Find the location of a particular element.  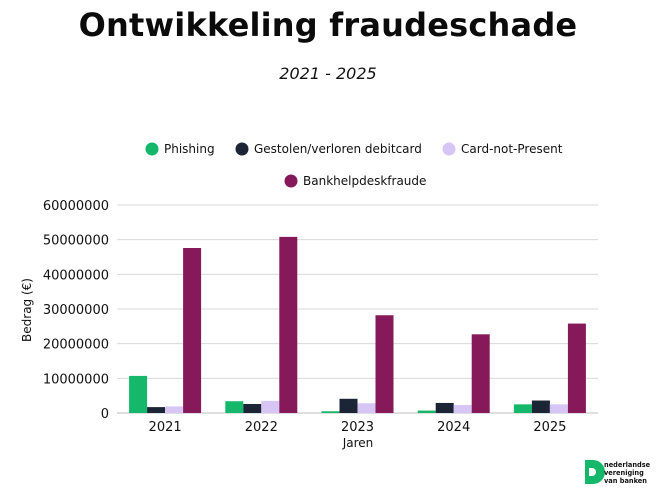

x-axis-ticks: 2021 2022 2023 2024 2025 is located at coordinates (358, 427).